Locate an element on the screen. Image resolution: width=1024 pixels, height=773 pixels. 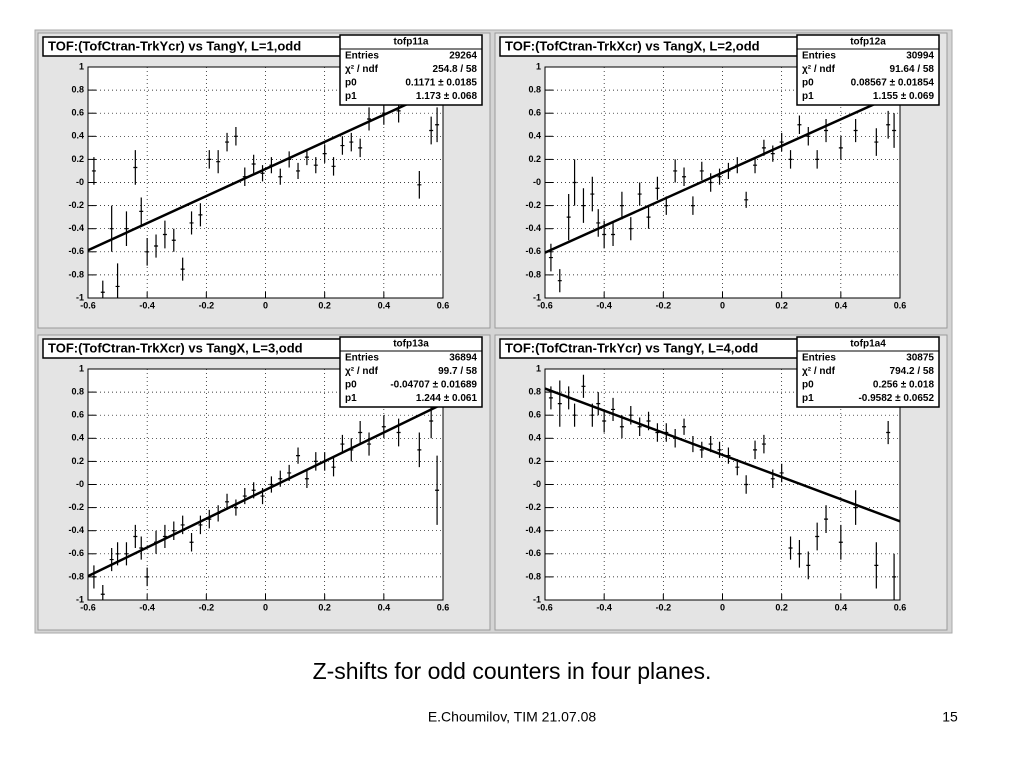
x-tick-label: -0.6 is located at coordinates (545, 607).